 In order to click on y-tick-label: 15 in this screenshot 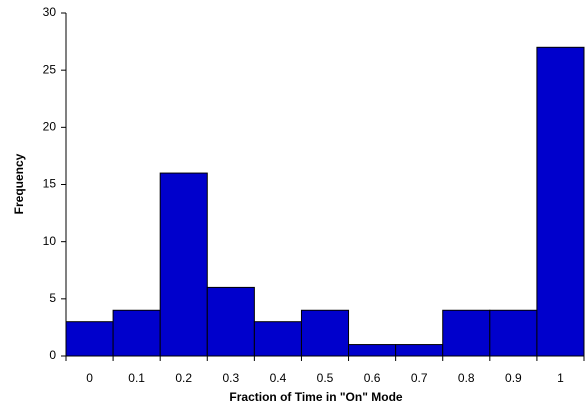, I will do `click(50, 184)`.